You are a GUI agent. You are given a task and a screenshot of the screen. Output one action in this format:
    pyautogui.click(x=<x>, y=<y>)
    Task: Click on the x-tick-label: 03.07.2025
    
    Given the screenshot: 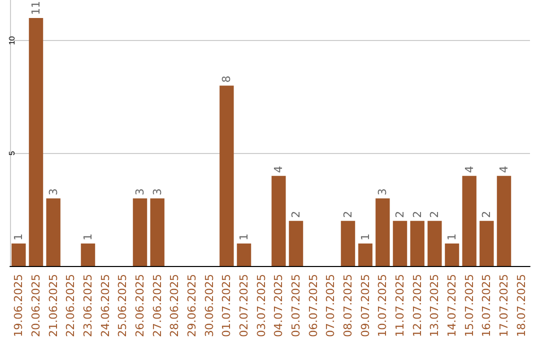 What is the action you would take?
    pyautogui.click(x=261, y=306)
    